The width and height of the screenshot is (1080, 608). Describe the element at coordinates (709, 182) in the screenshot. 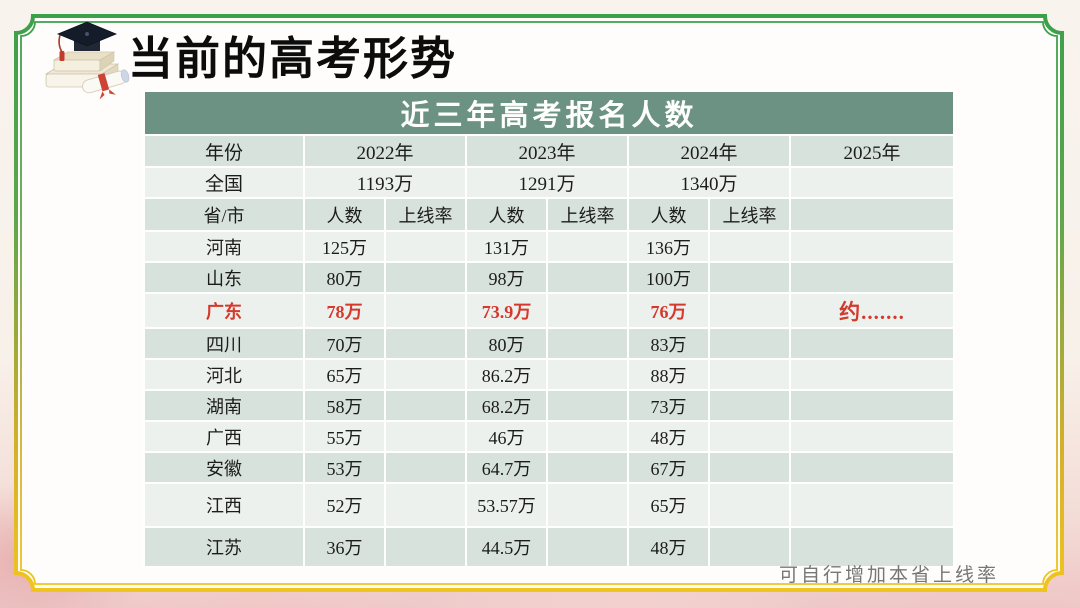

I see `national-2024: 1340万` at that location.